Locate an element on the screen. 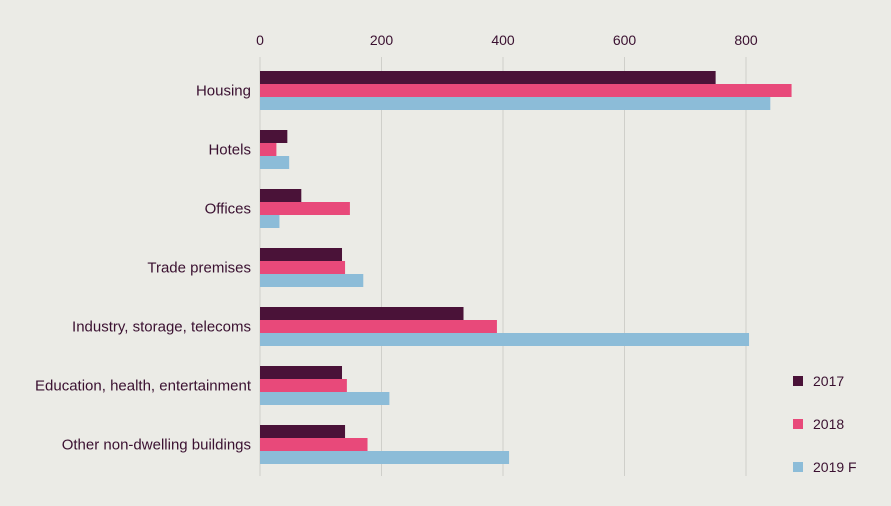 The height and width of the screenshot is (506, 891). category-label: Other non-dwelling buildings is located at coordinates (156, 445).